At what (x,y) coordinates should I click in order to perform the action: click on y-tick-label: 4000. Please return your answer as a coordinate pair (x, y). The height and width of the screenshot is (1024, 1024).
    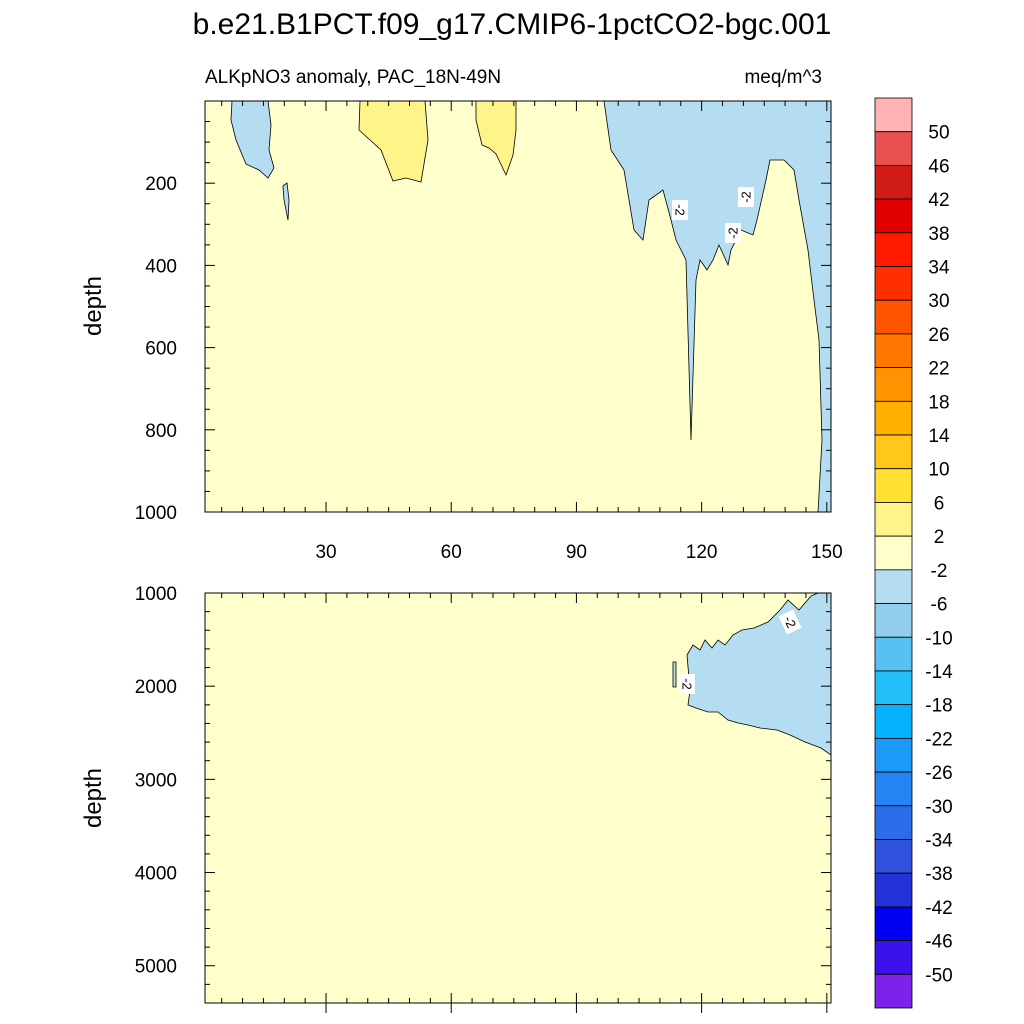
    Looking at the image, I should click on (156, 874).